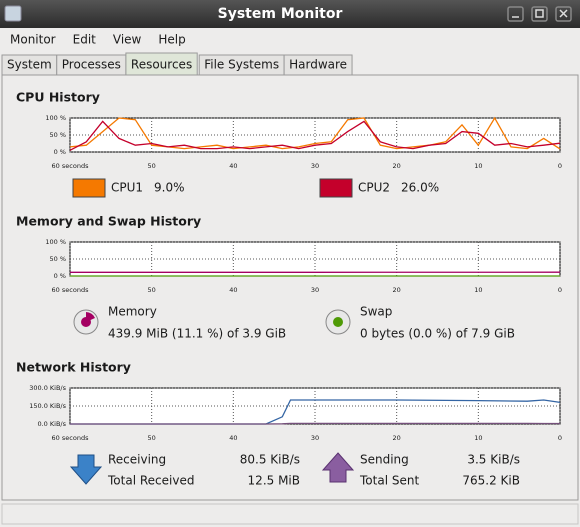 The width and height of the screenshot is (580, 527). Describe the element at coordinates (437, 334) in the screenshot. I see `legend-detail: 0 bytes (0.0 %) of 7.9 GiB` at that location.